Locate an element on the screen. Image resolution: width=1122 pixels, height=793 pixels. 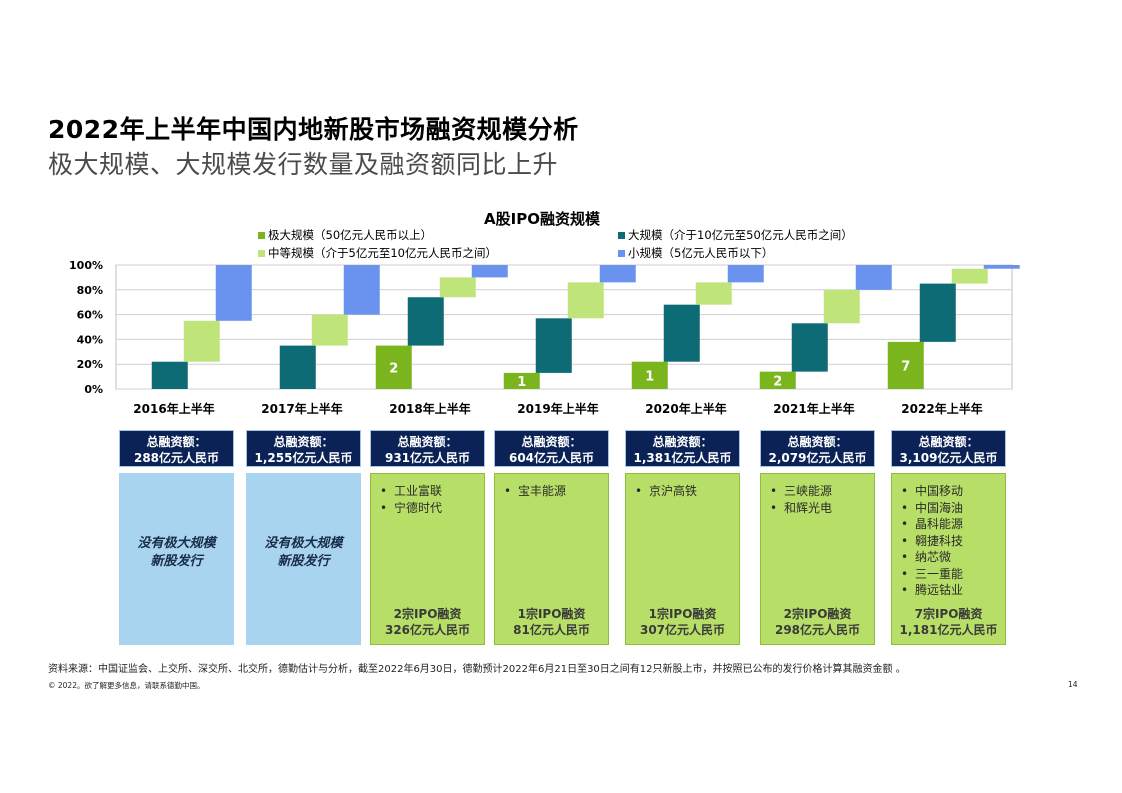
bar-data-label: 7 is located at coordinates (905, 366).